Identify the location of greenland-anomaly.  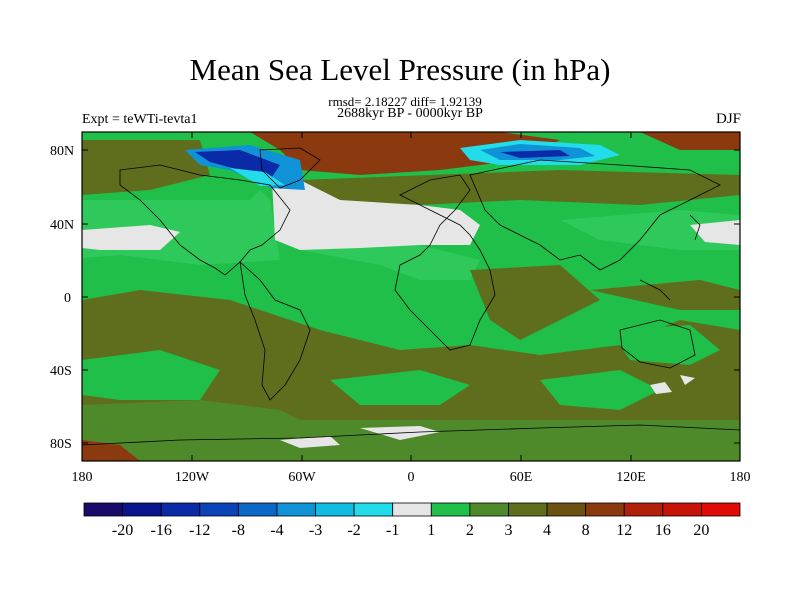
(245, 167).